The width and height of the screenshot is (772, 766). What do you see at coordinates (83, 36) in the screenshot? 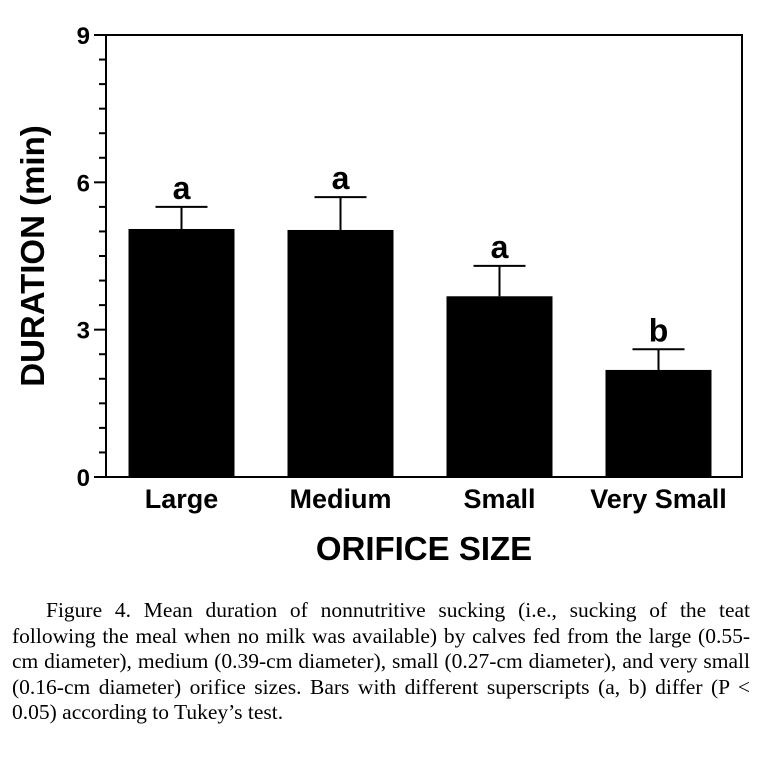
I see `y-tick-label: 9` at bounding box center [83, 36].